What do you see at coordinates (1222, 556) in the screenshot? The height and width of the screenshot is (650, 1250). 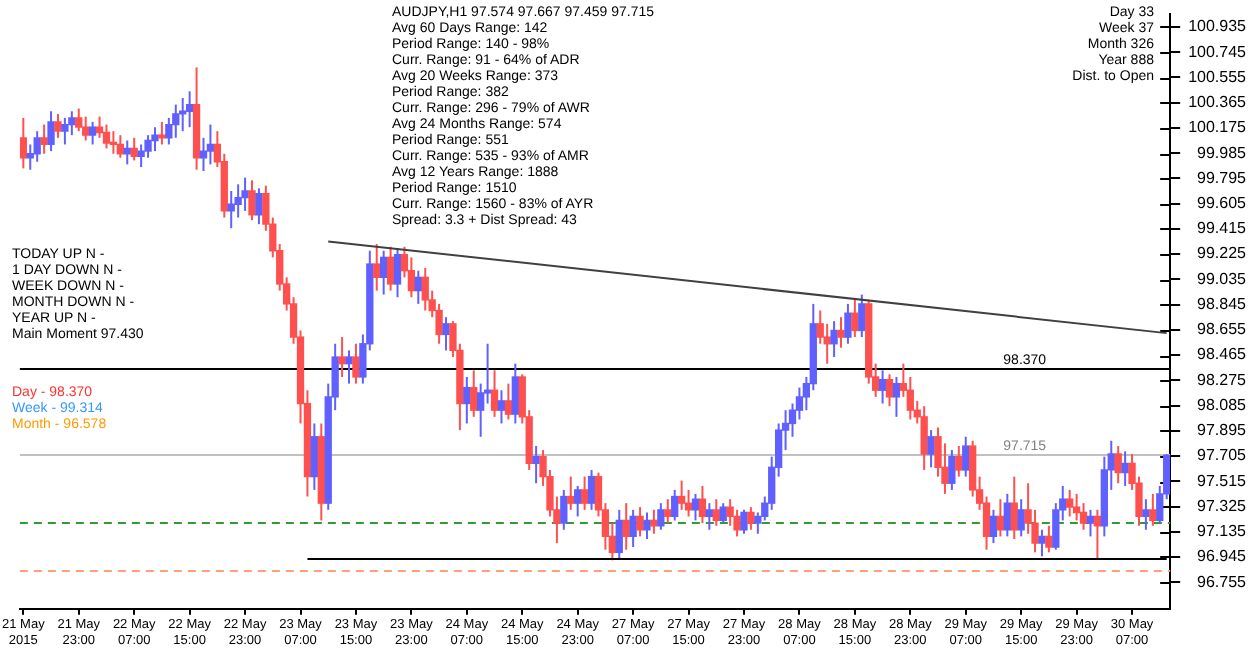 I see `y-tick-label: 96.945` at bounding box center [1222, 556].